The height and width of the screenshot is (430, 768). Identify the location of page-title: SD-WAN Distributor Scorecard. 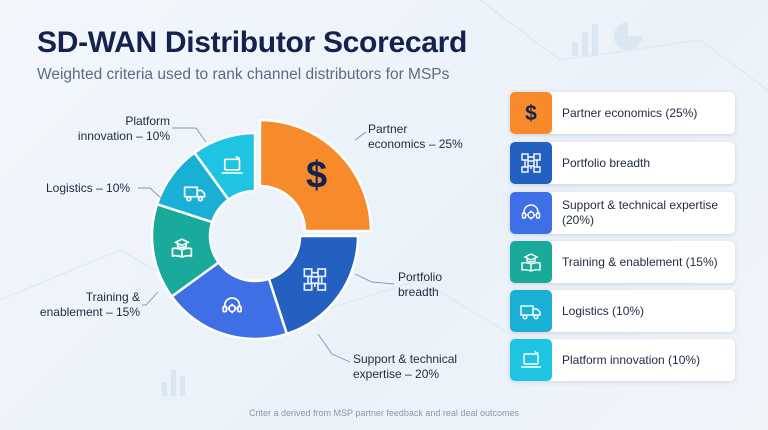
(252, 42).